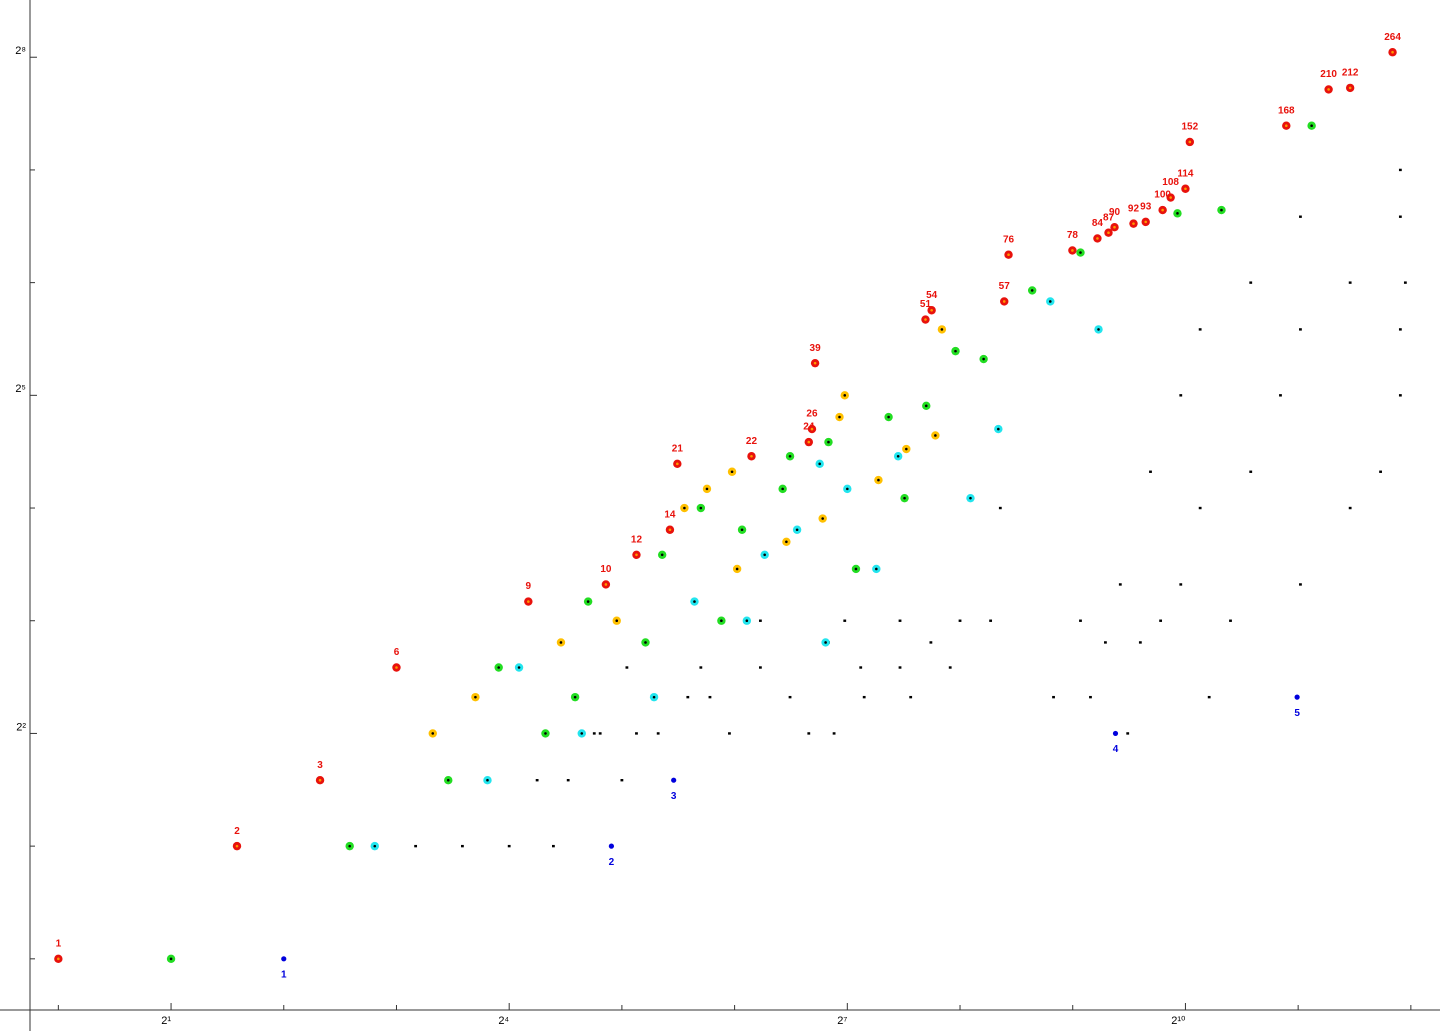 Image resolution: width=1440 pixels, height=1031 pixels. I want to click on data-label: 1, so click(59, 943).